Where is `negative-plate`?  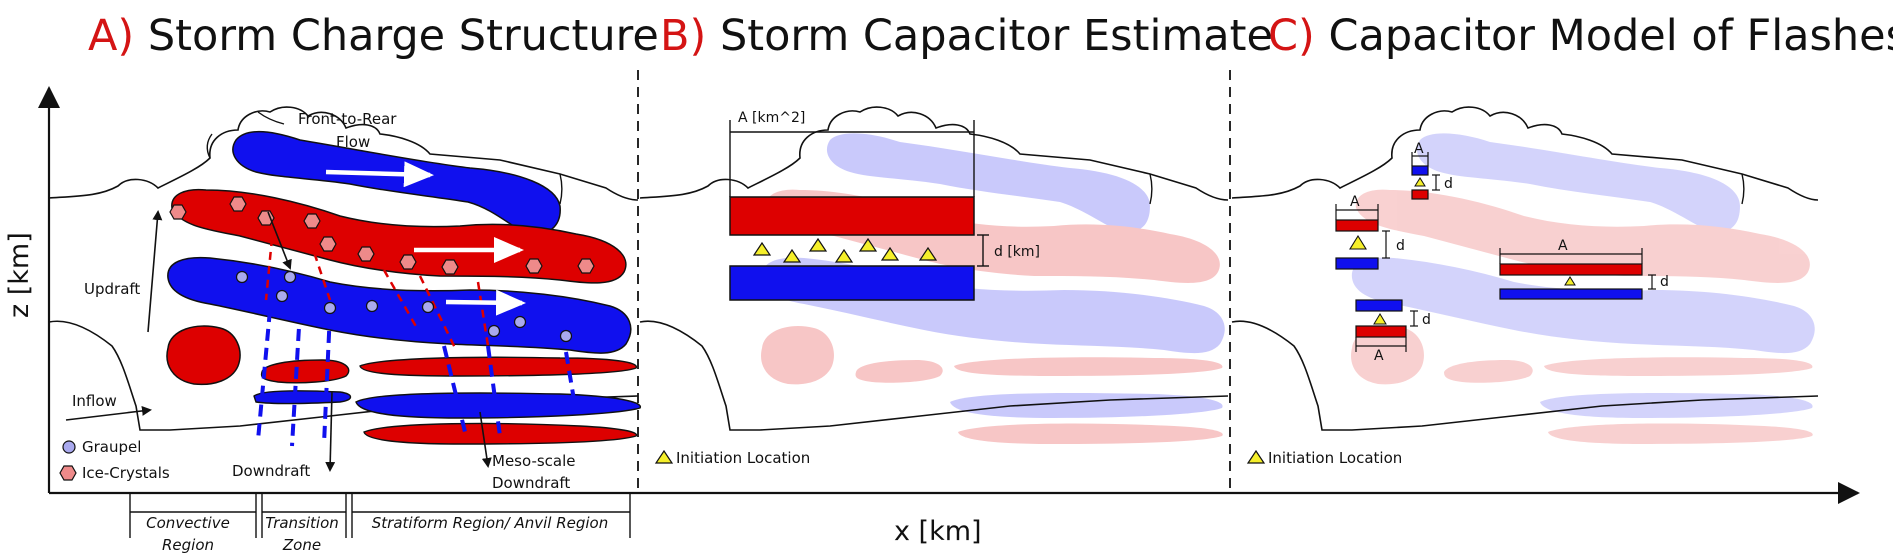
negative-plate is located at coordinates (852, 283).